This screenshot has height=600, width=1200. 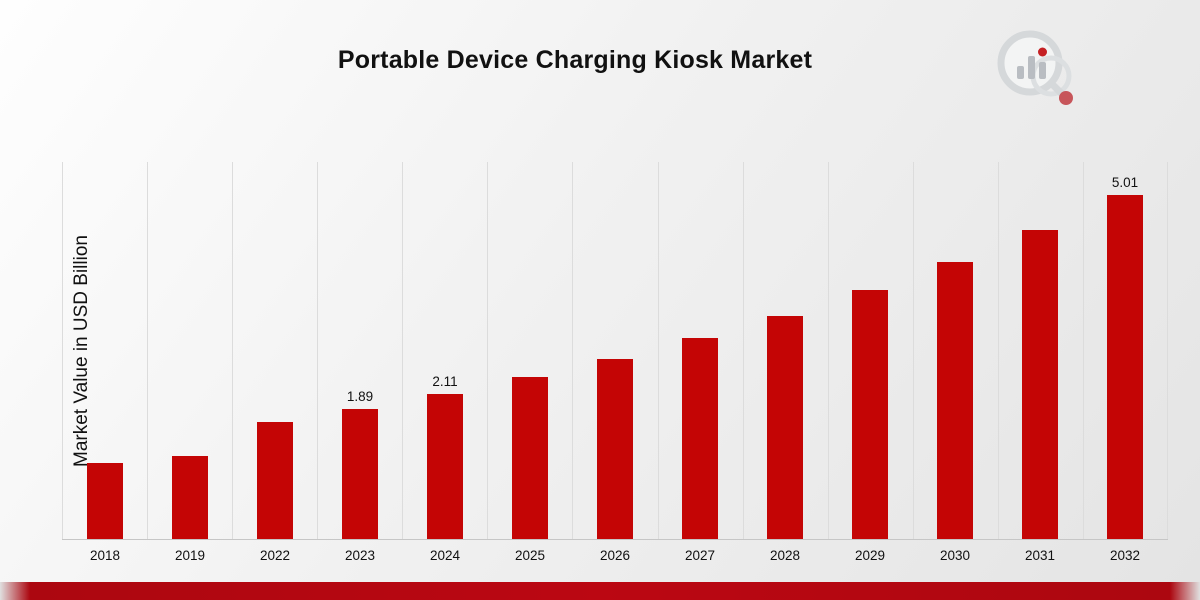 What do you see at coordinates (530, 555) in the screenshot?
I see `x-tick-label: 2025` at bounding box center [530, 555].